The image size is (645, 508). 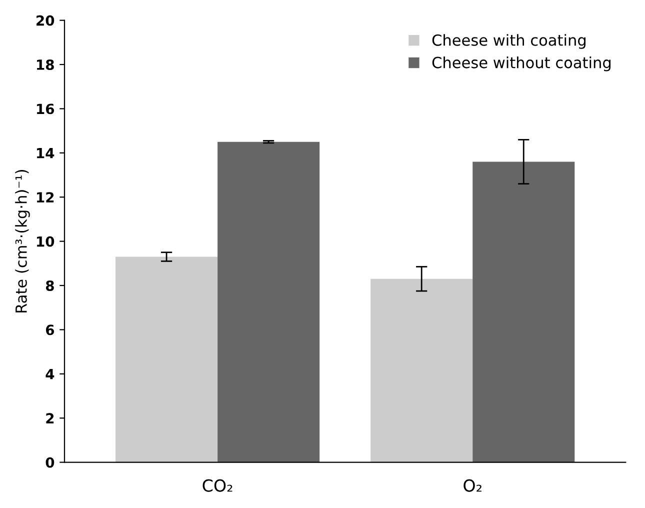 What do you see at coordinates (473, 485) in the screenshot?
I see `x-tick-label: O₂` at bounding box center [473, 485].